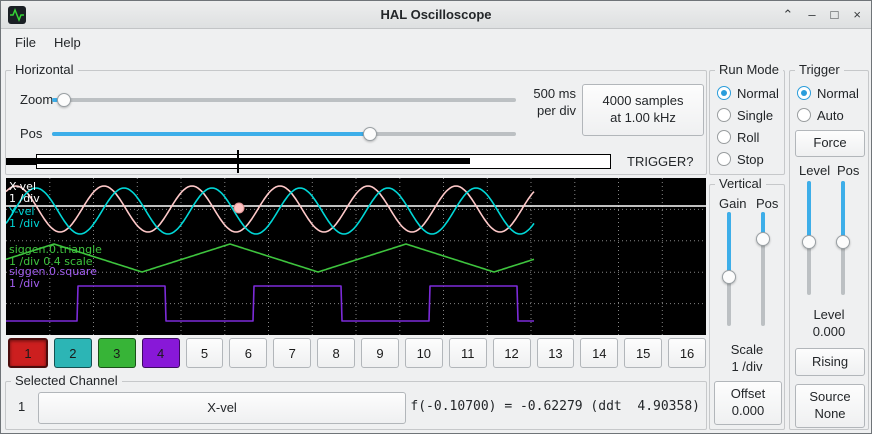 The width and height of the screenshot is (872, 434). What do you see at coordinates (819, 69) in the screenshot?
I see `trigger-group-title: Trigger` at bounding box center [819, 69].